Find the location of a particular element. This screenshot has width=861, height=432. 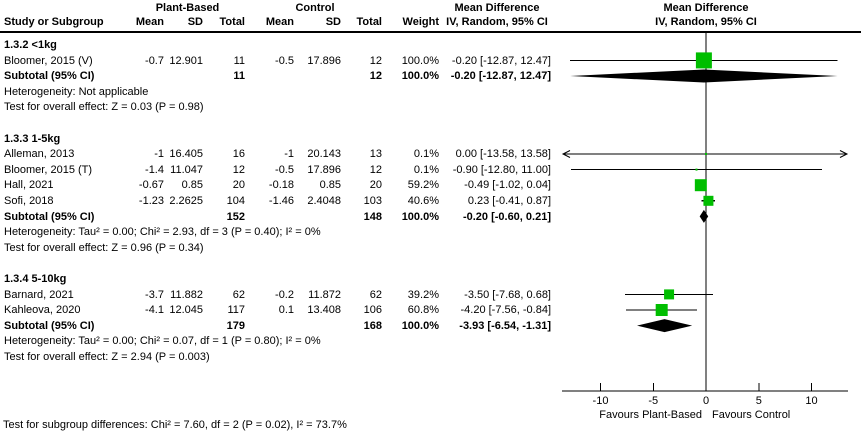

col-header-weight: Weight is located at coordinates (420, 22).